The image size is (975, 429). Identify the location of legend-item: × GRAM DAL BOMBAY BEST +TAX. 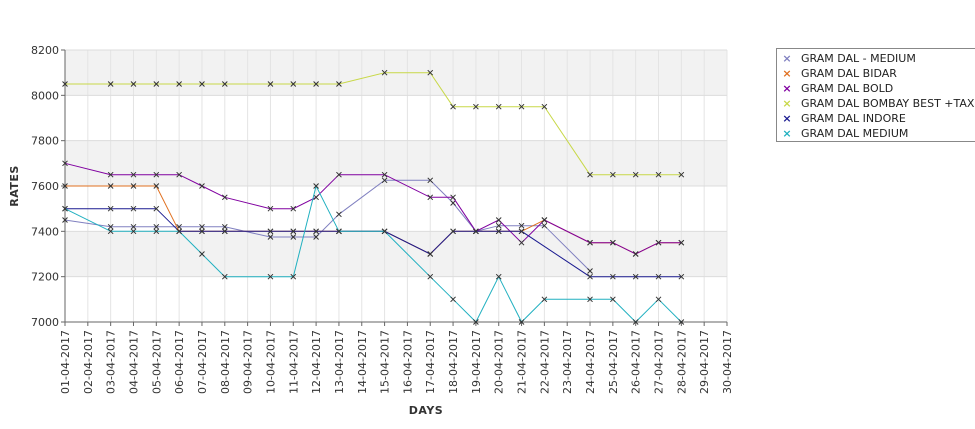
(877, 103).